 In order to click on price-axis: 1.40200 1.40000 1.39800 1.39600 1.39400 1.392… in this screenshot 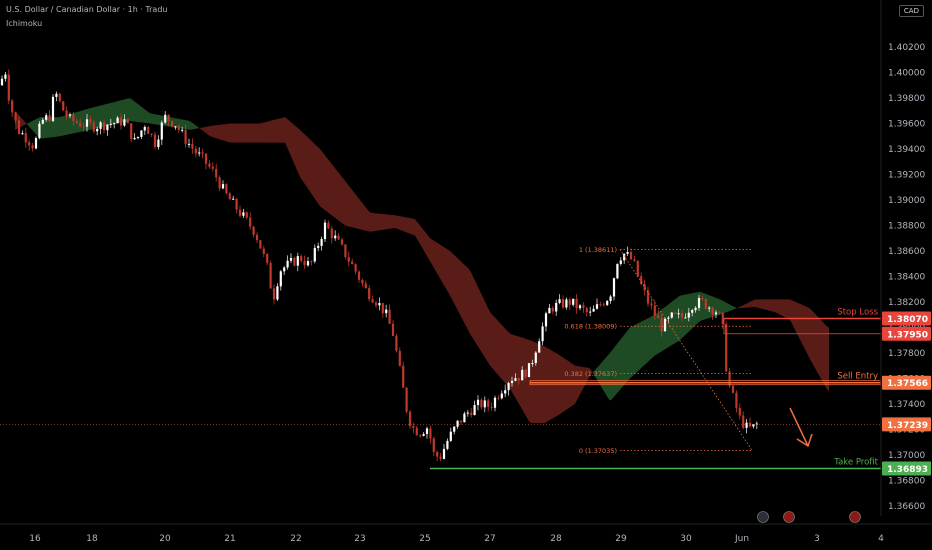, I will do `click(905, 258)`.